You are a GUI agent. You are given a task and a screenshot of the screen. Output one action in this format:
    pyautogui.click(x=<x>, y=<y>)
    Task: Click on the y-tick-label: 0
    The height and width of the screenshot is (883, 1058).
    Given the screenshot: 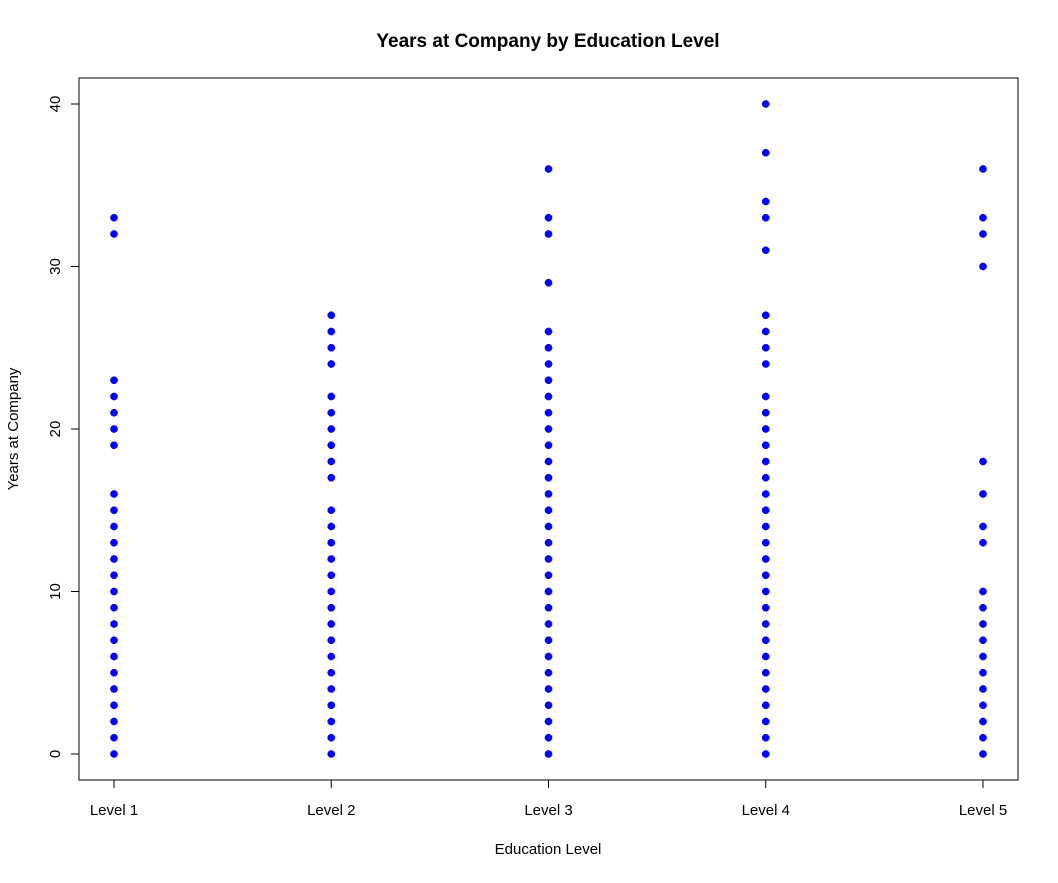 What is the action you would take?
    pyautogui.click(x=55, y=754)
    